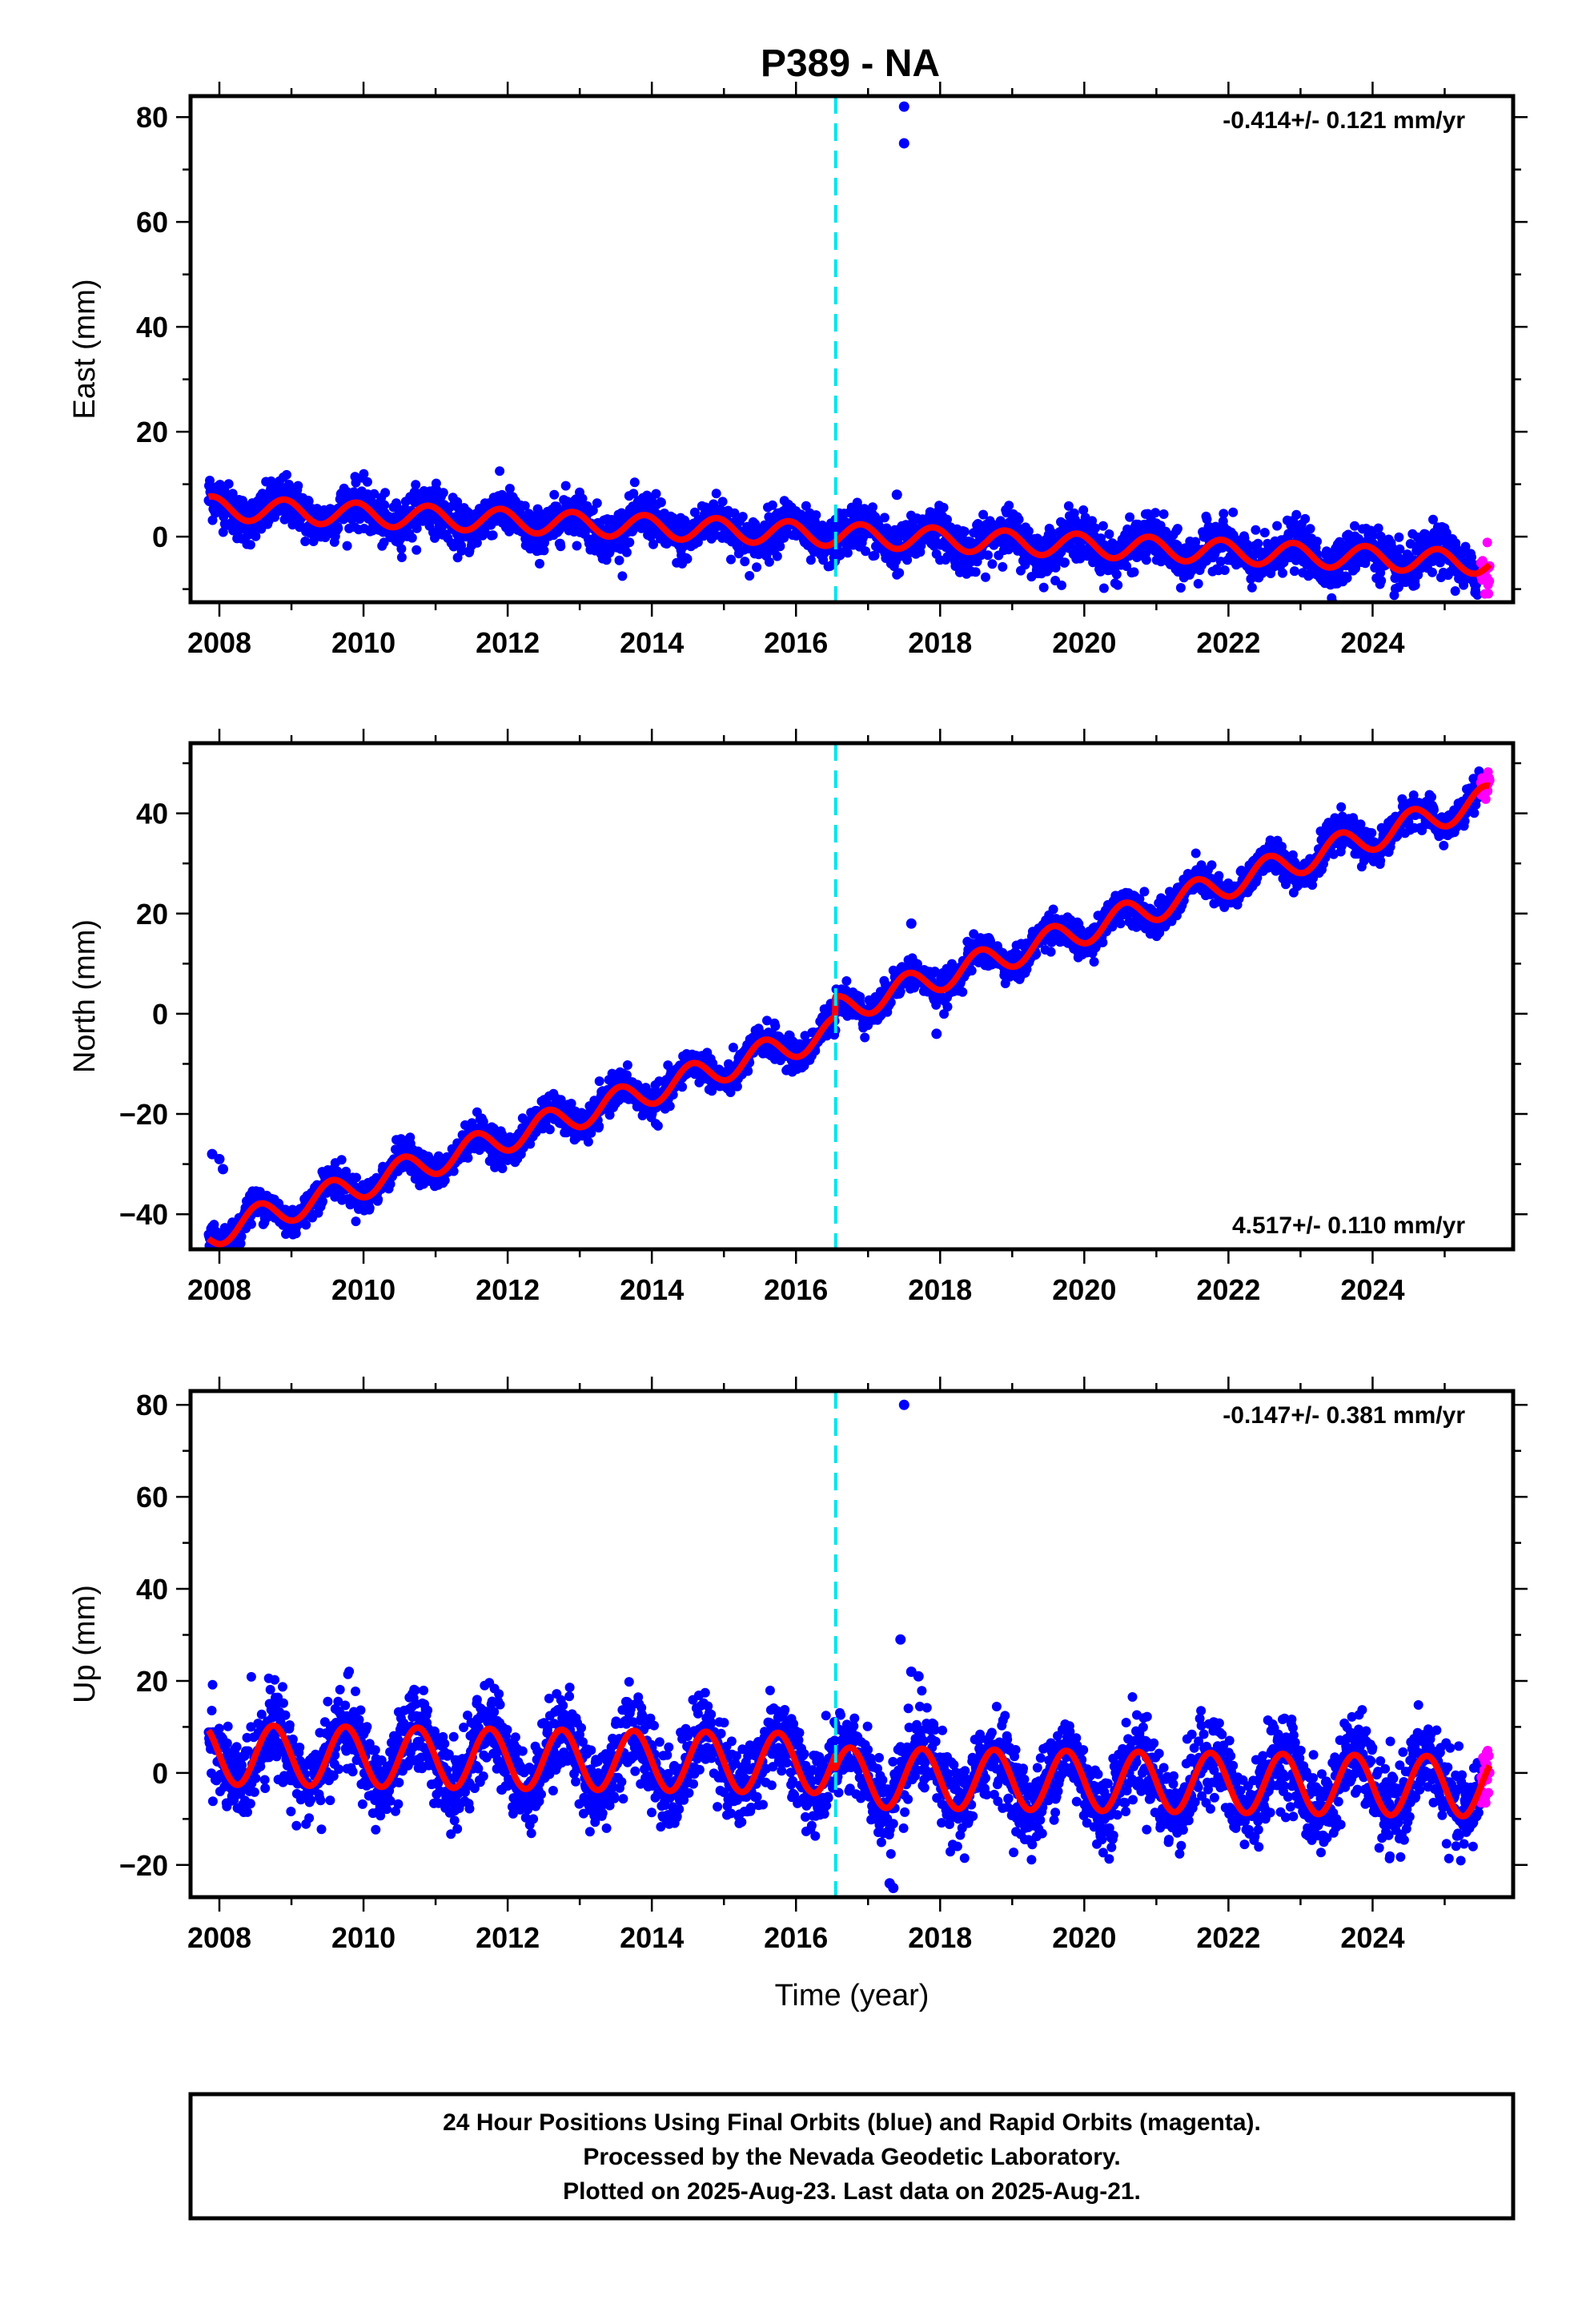 The height and width of the screenshot is (2324, 1582). Describe the element at coordinates (940, 642) in the screenshot. I see `x-tick-label: 2018` at that location.